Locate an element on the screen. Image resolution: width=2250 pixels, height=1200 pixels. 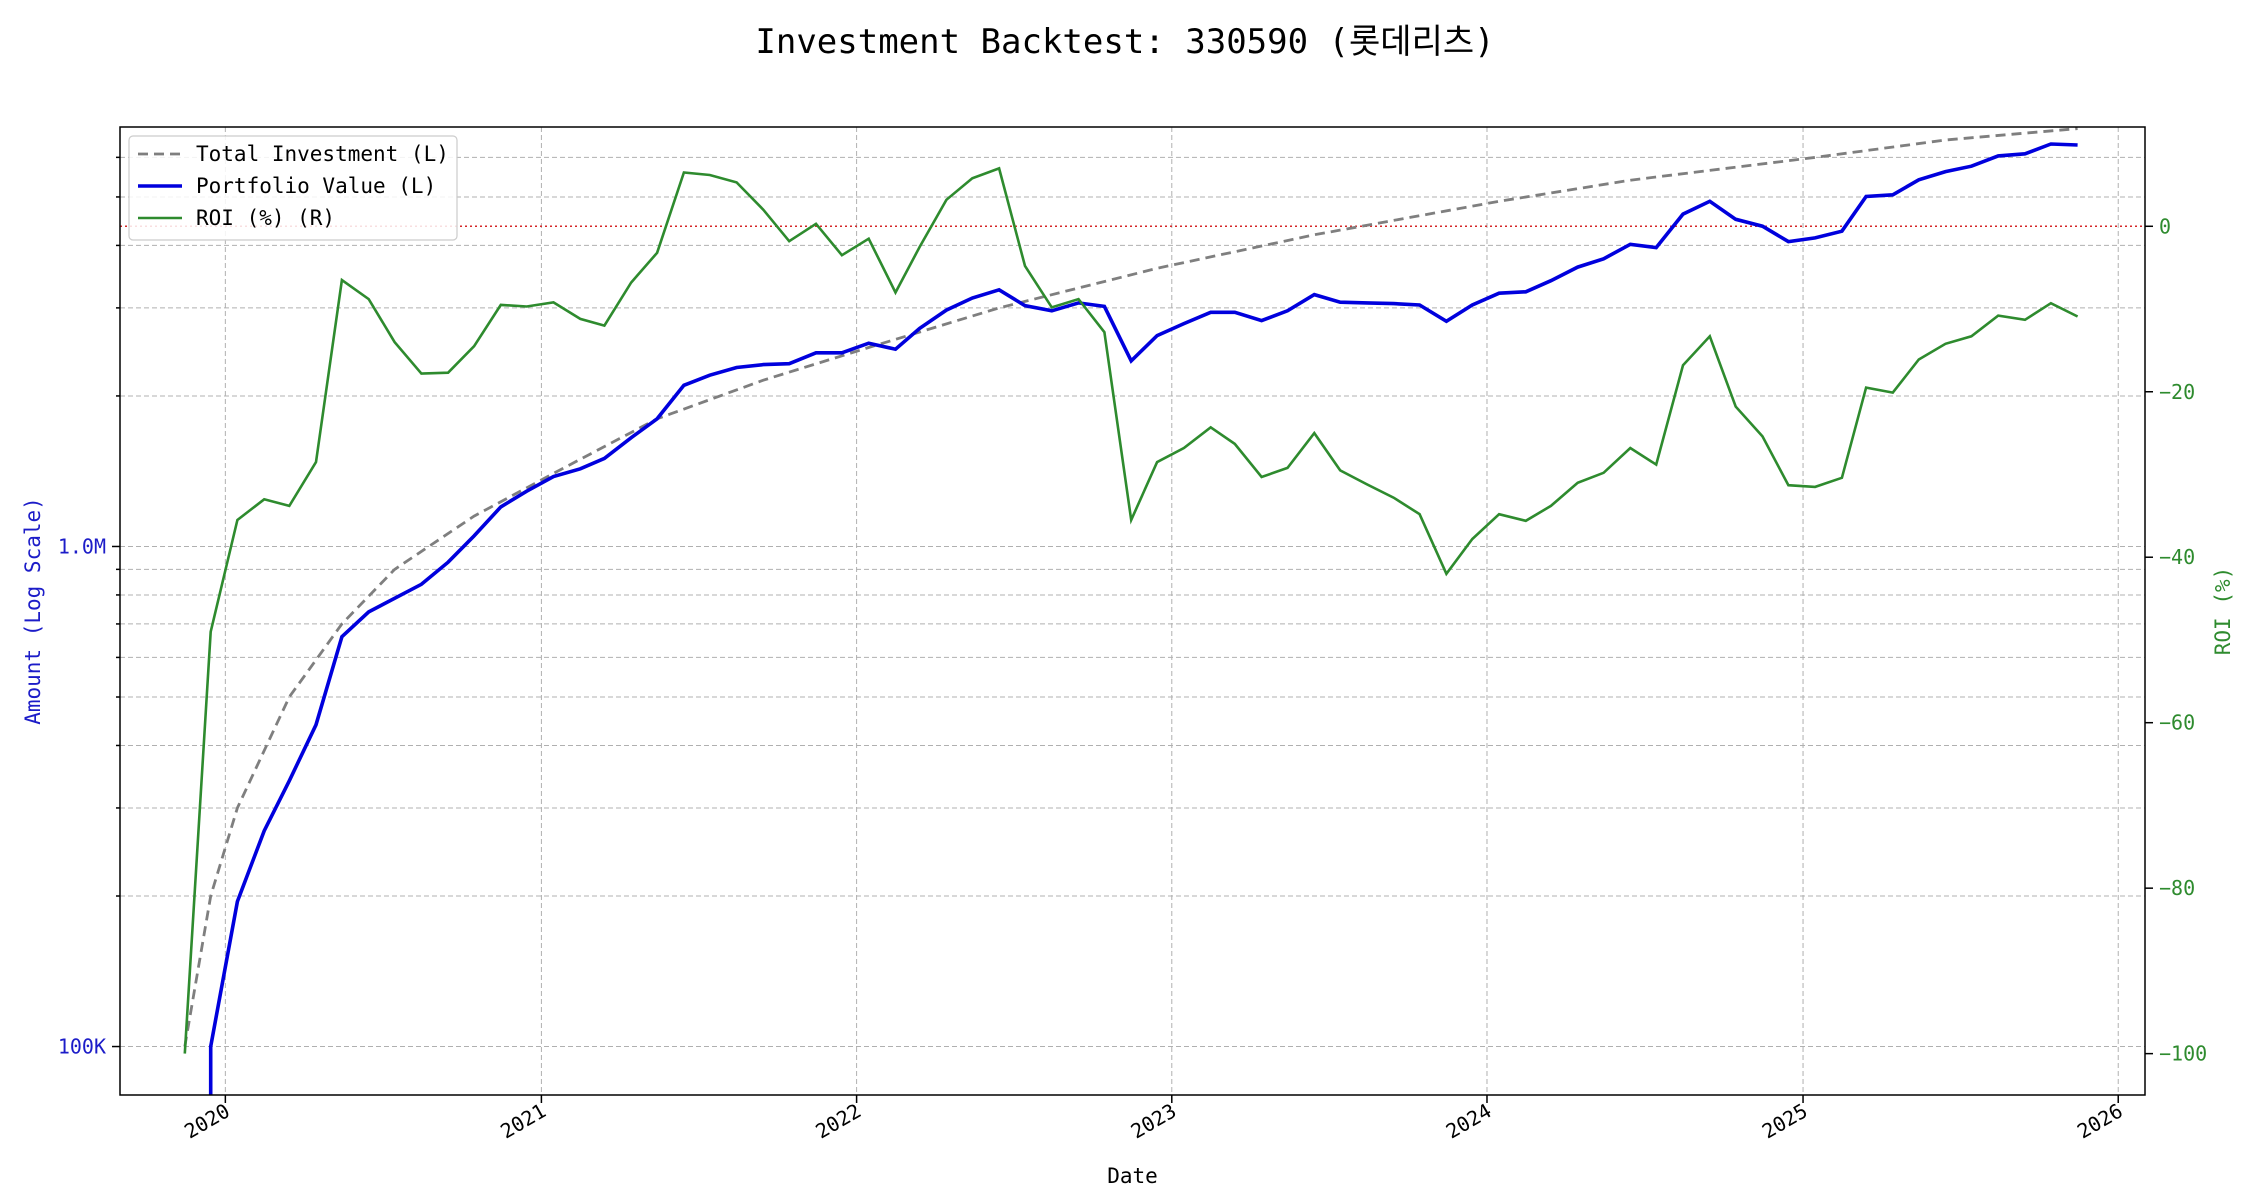
right-axis-tick-label: 0 is located at coordinates (2165, 226).